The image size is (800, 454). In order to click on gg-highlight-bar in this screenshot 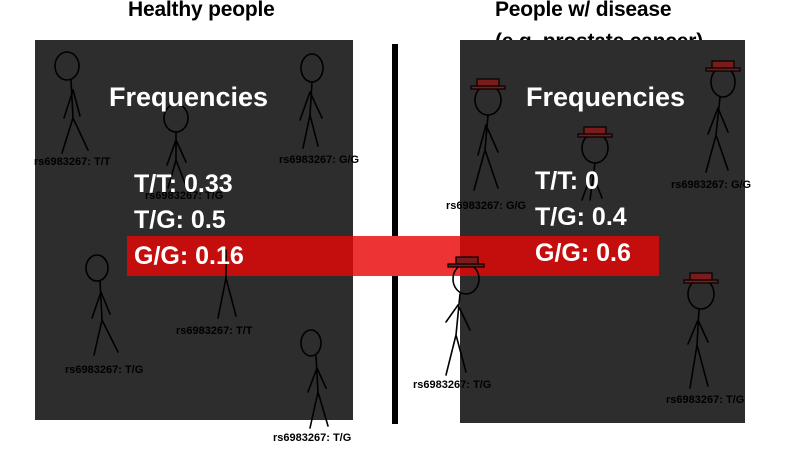, I will do `click(393, 256)`.